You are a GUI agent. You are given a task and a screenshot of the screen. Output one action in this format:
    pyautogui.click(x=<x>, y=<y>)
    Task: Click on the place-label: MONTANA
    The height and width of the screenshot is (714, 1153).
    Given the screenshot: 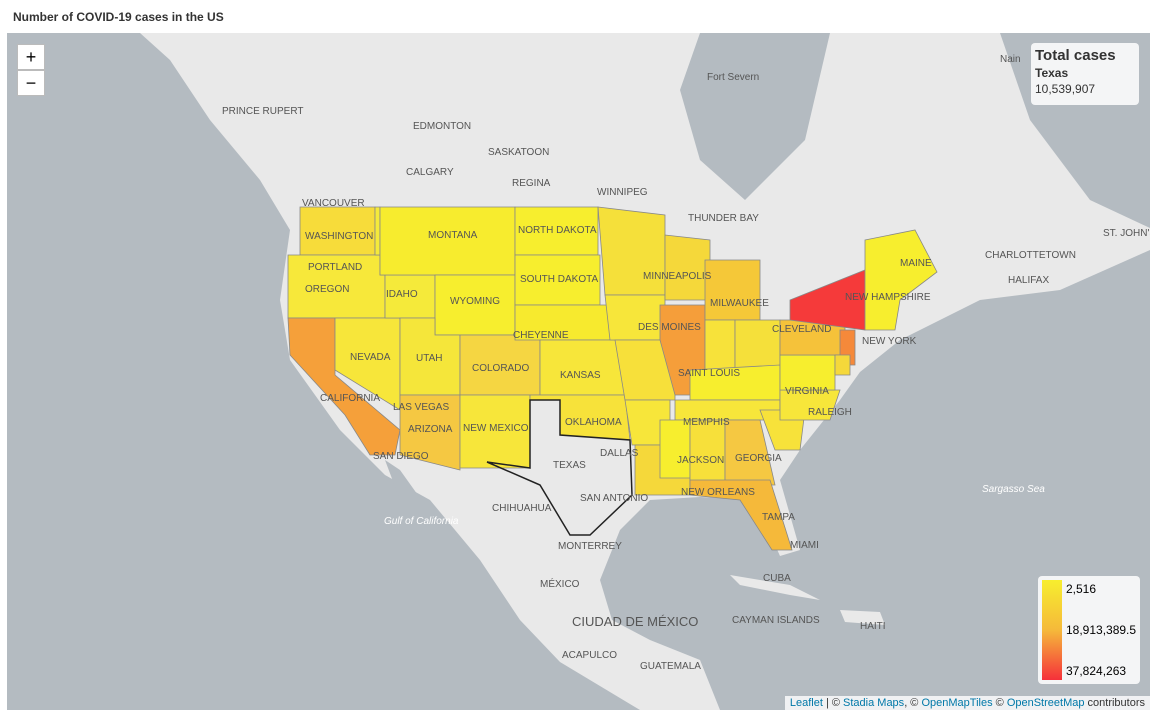 What is the action you would take?
    pyautogui.click(x=453, y=235)
    